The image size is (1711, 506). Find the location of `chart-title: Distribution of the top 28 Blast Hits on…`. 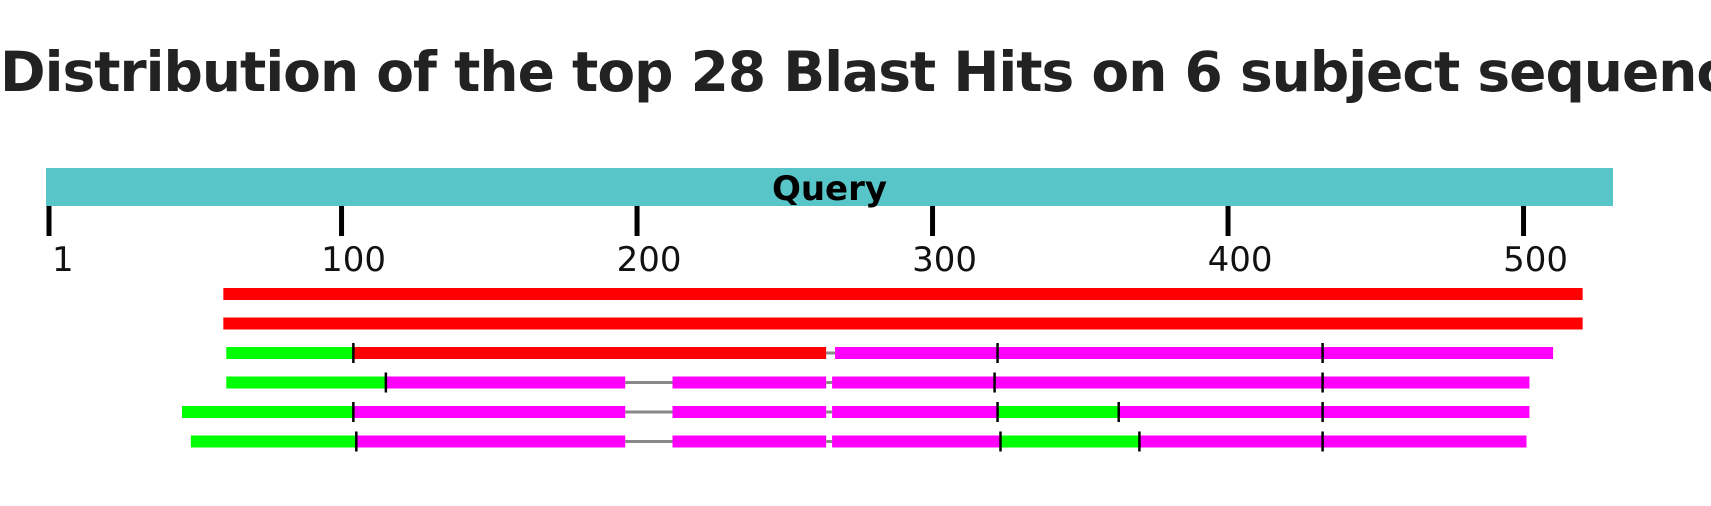

chart-title: Distribution of the top 28 Blast Hits on… is located at coordinates (855, 72).